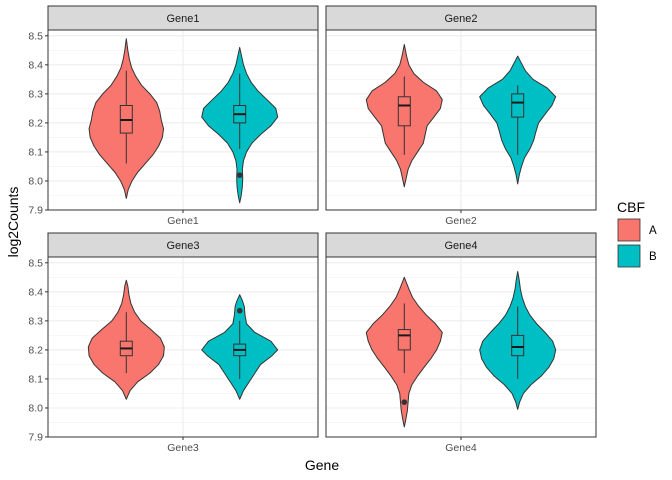 This screenshot has width=672, height=480. I want to click on strip-label: Gene2, so click(460, 19).